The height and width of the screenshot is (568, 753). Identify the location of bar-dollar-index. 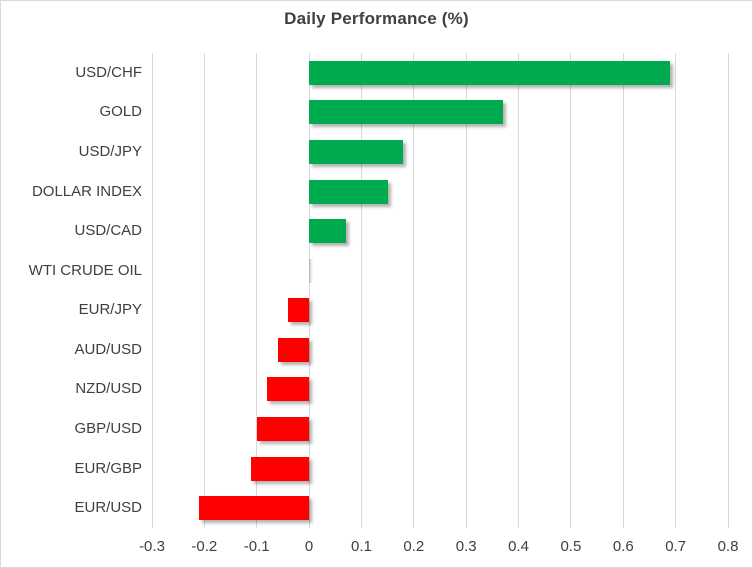
(348, 191).